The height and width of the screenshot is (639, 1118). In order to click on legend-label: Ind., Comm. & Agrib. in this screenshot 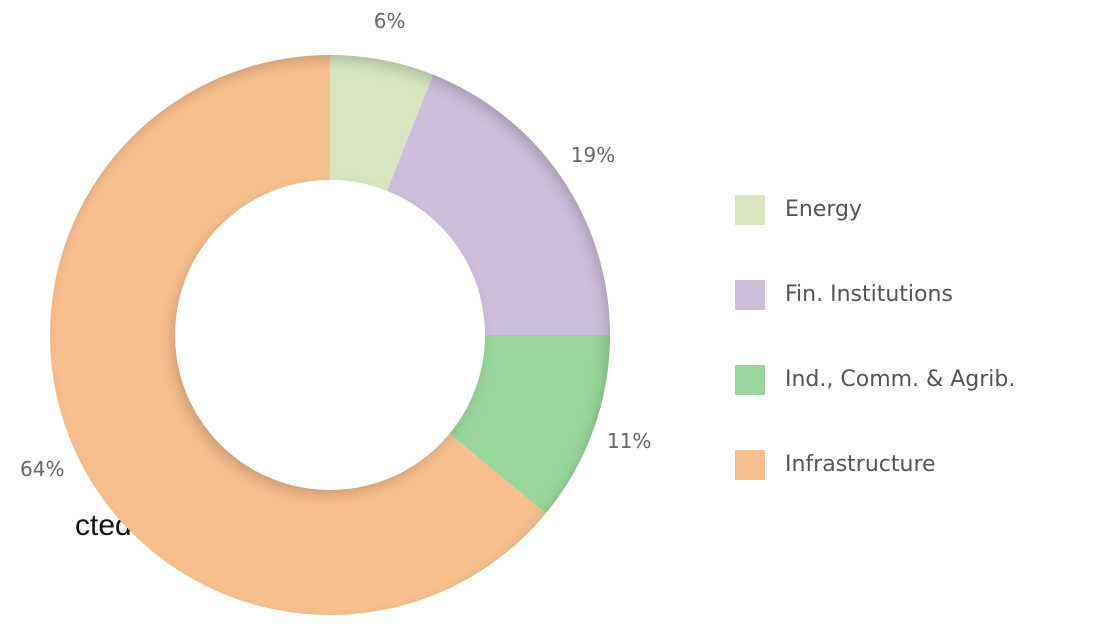, I will do `click(900, 379)`.